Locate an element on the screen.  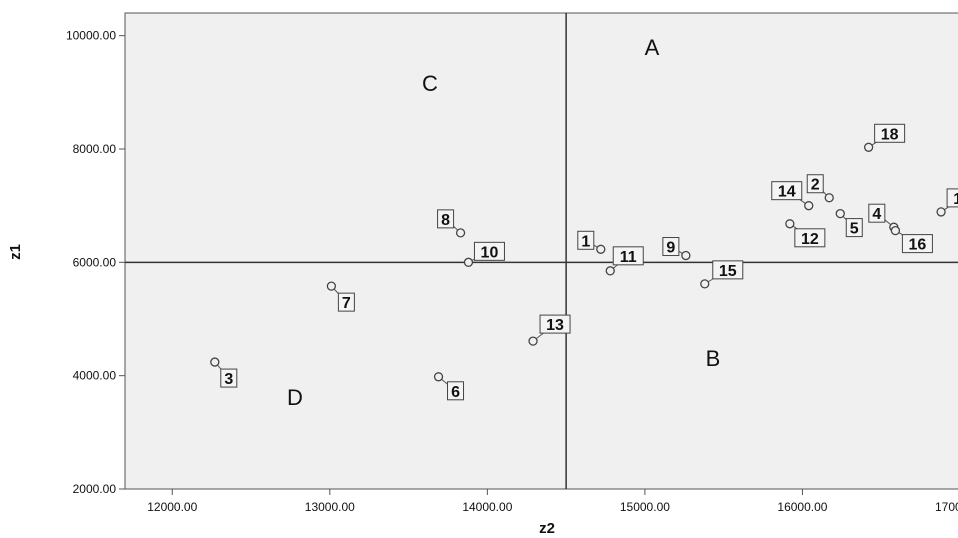
point-label: 1 is located at coordinates (585, 241).